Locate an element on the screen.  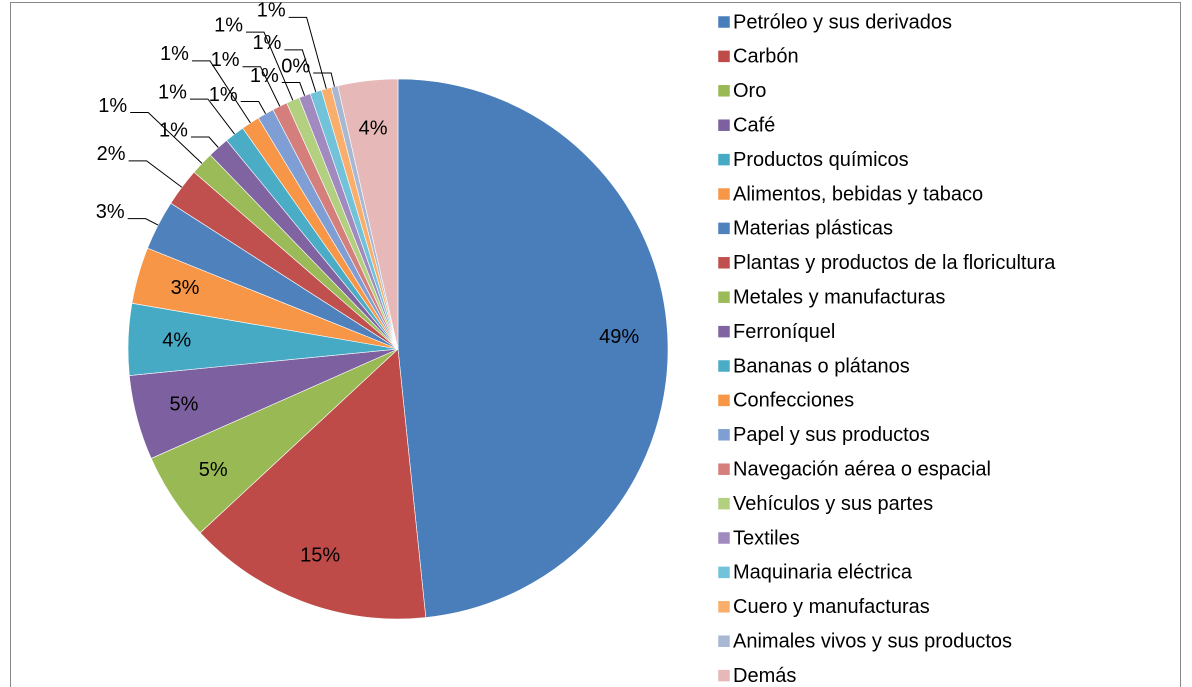
legend-label: Maquinaria eléctrica is located at coordinates (823, 573).